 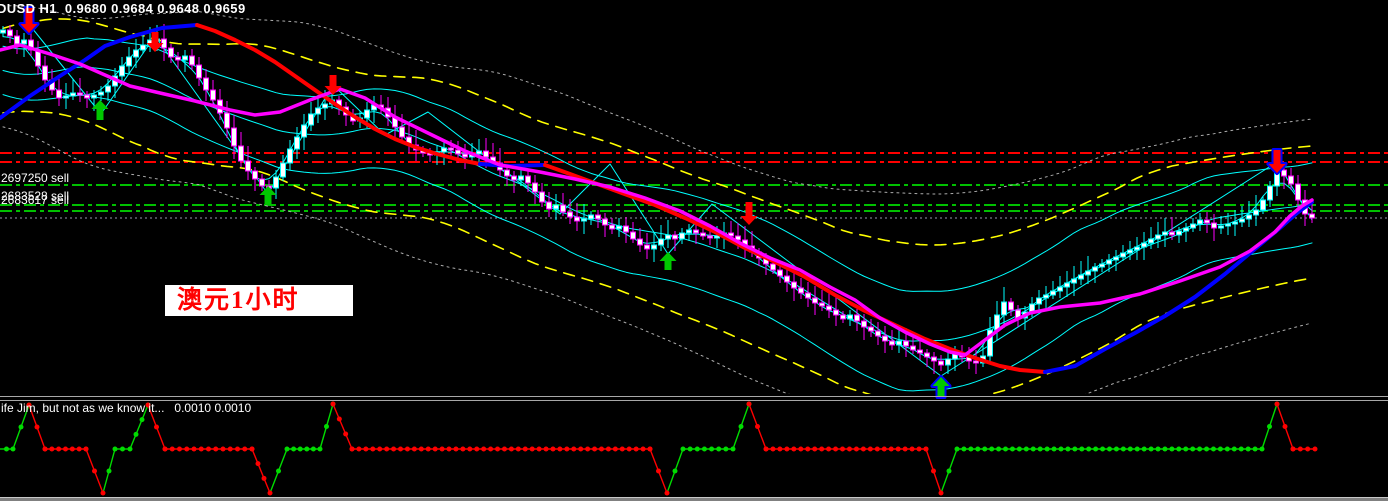 I want to click on level-lines-layer, so click(x=694, y=185).